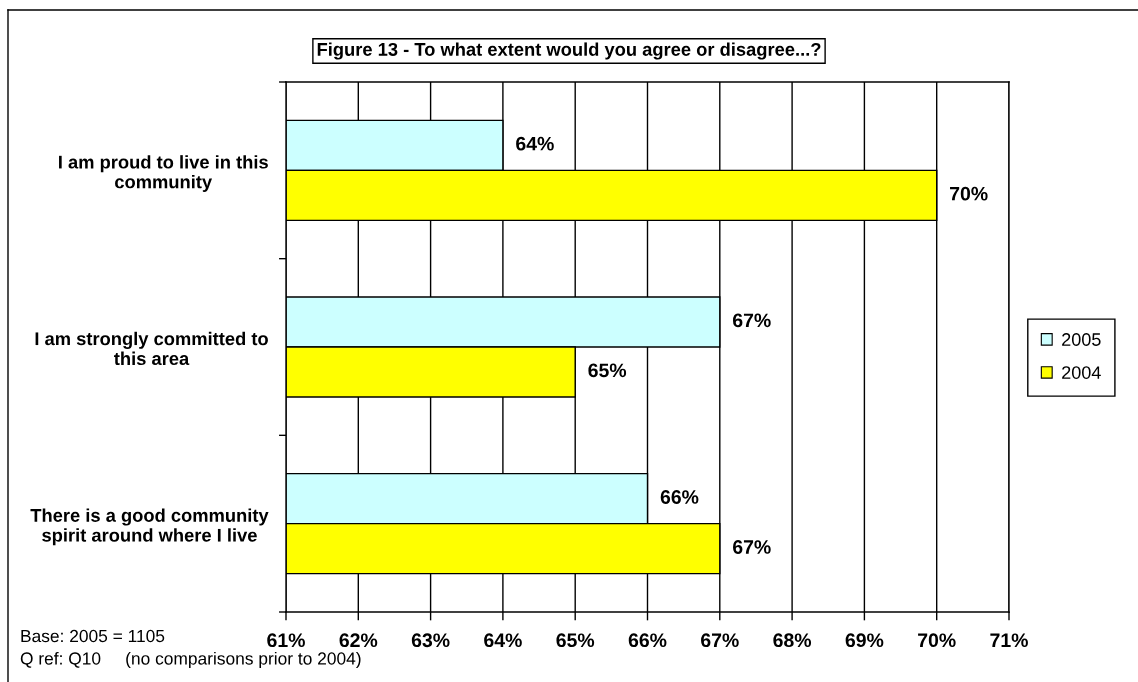  What do you see at coordinates (286, 640) in the screenshot?
I see `x-tick-label: 61%` at bounding box center [286, 640].